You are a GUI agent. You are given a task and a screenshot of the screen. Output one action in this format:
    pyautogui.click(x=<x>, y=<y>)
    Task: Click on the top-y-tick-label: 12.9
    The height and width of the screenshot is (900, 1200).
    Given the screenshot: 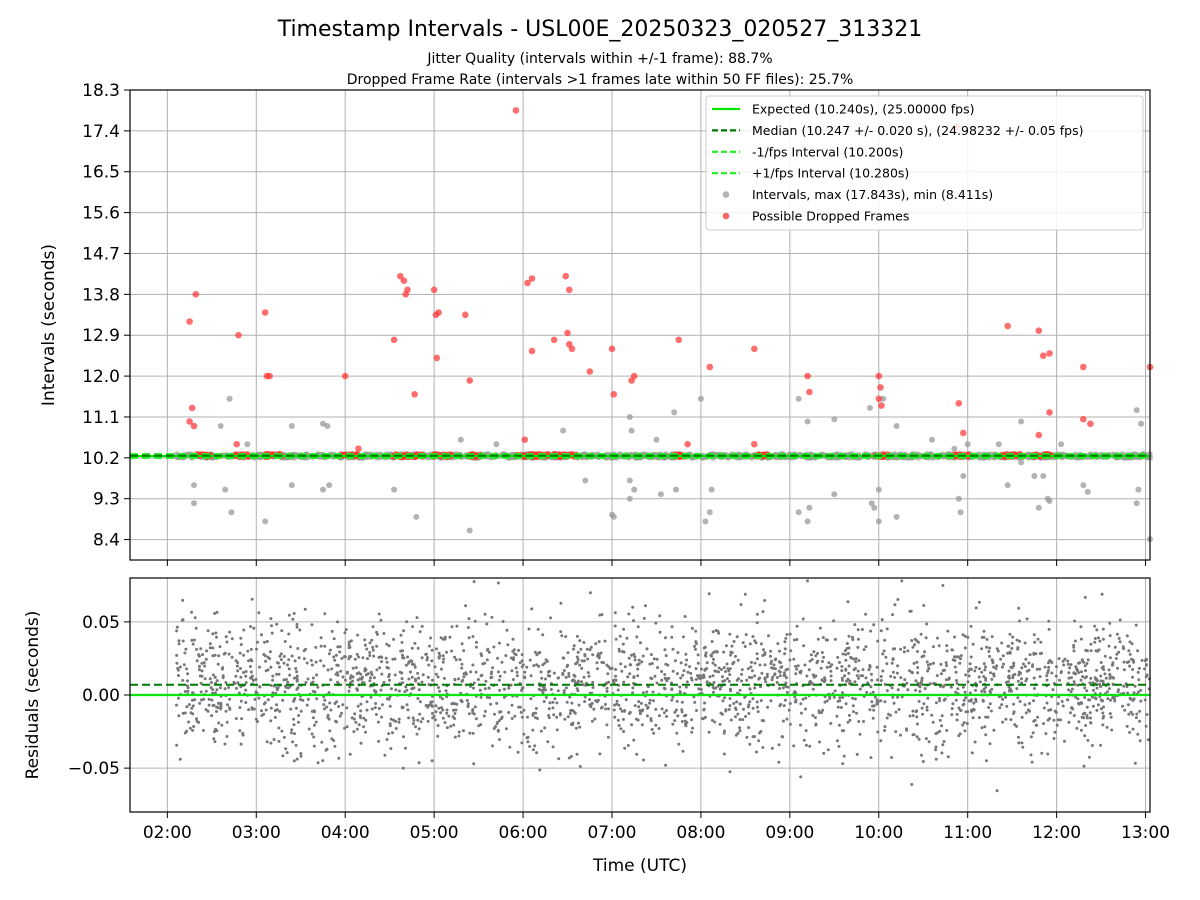 What is the action you would take?
    pyautogui.click(x=101, y=336)
    